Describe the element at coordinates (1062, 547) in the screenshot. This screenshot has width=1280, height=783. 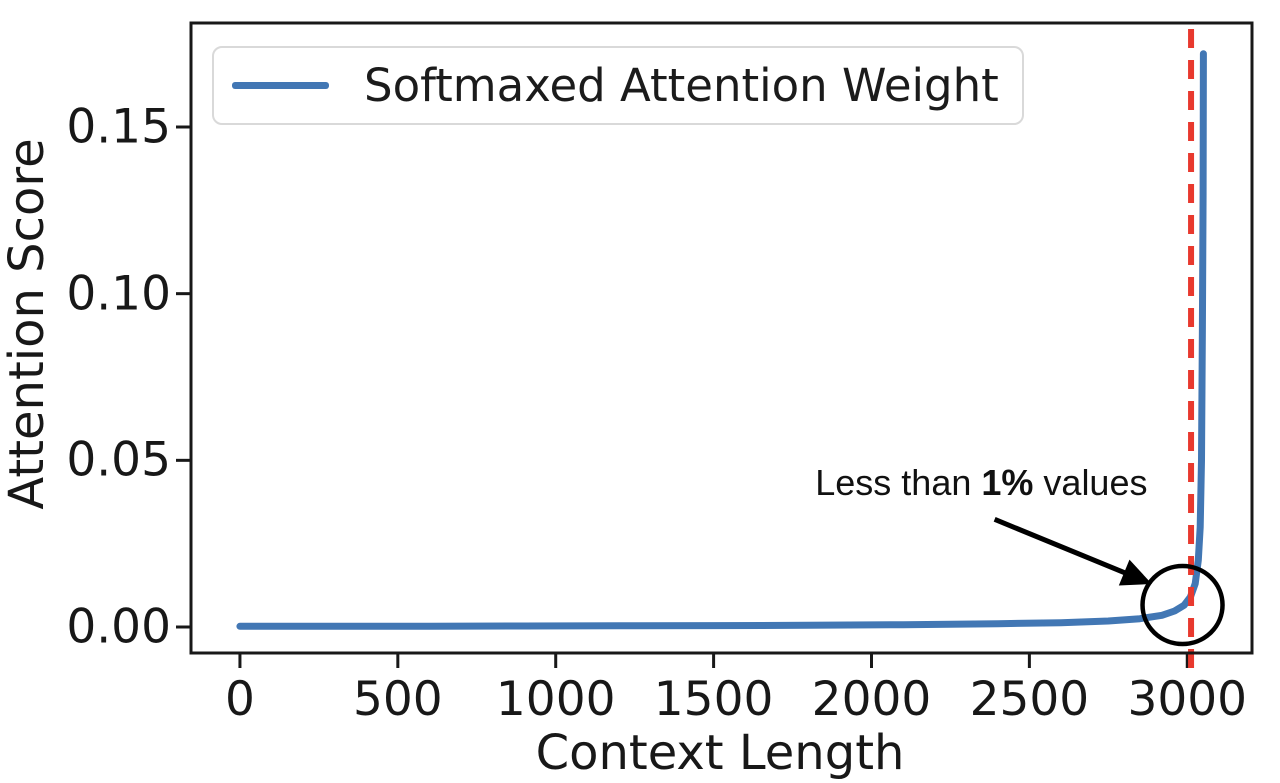
I see `arrow-shaft` at that location.